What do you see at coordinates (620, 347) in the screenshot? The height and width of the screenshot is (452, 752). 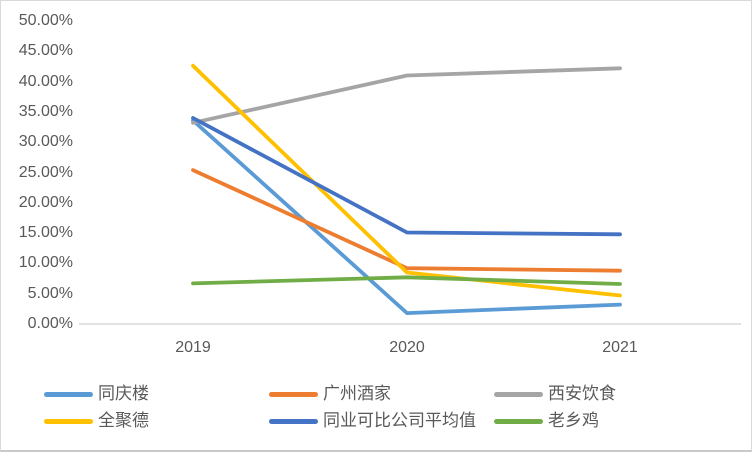 I see `x-axis-tick-label: 2021` at bounding box center [620, 347].